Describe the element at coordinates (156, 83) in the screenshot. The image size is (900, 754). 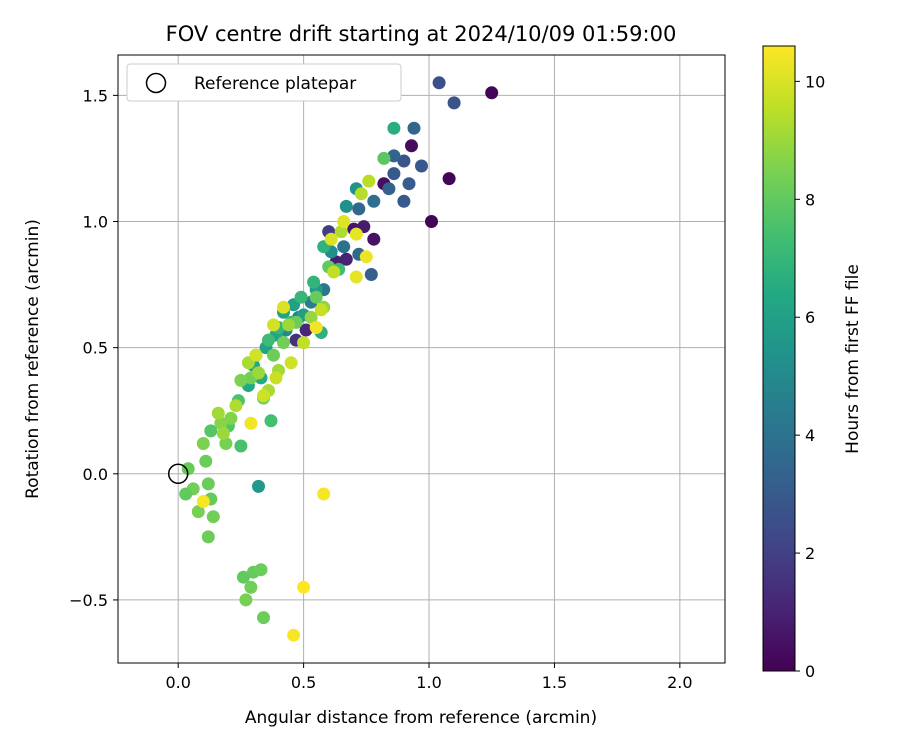
I see `legend-marker-open-circle` at that location.